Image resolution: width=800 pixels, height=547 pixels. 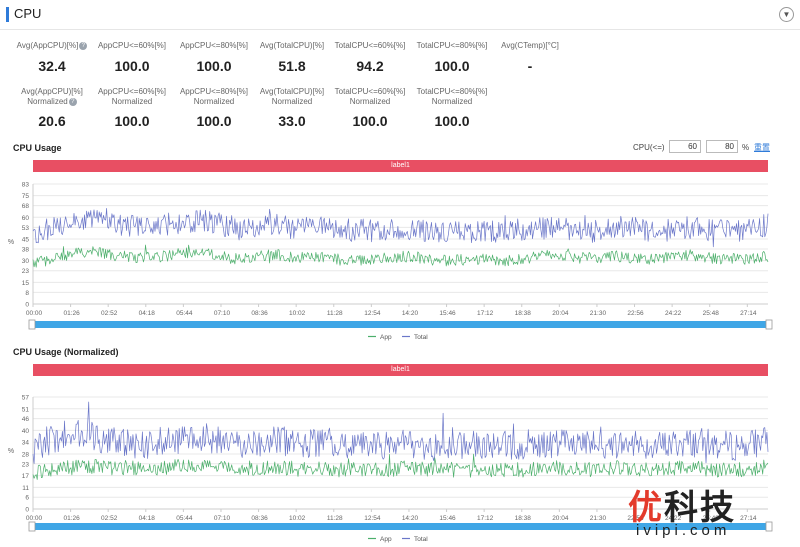 What do you see at coordinates (370, 45) in the screenshot?
I see `stat-label: TotalCPU<=60%[%]` at bounding box center [370, 45].